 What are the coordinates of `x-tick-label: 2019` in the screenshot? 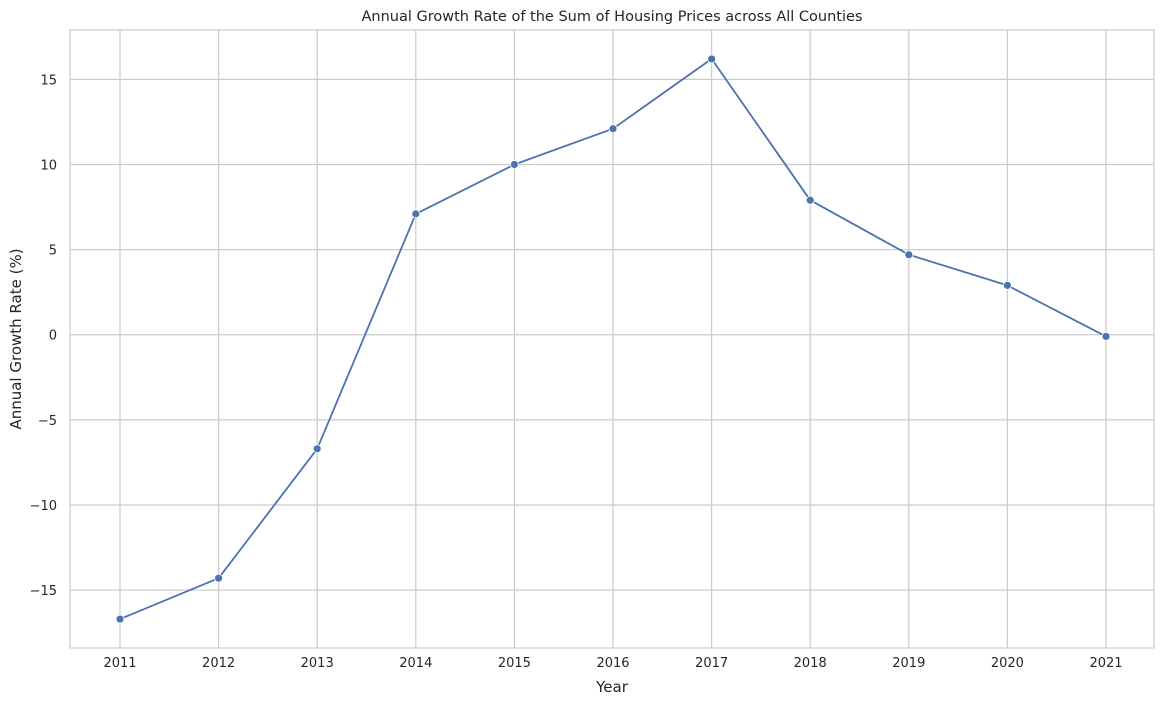 It's located at (908, 663).